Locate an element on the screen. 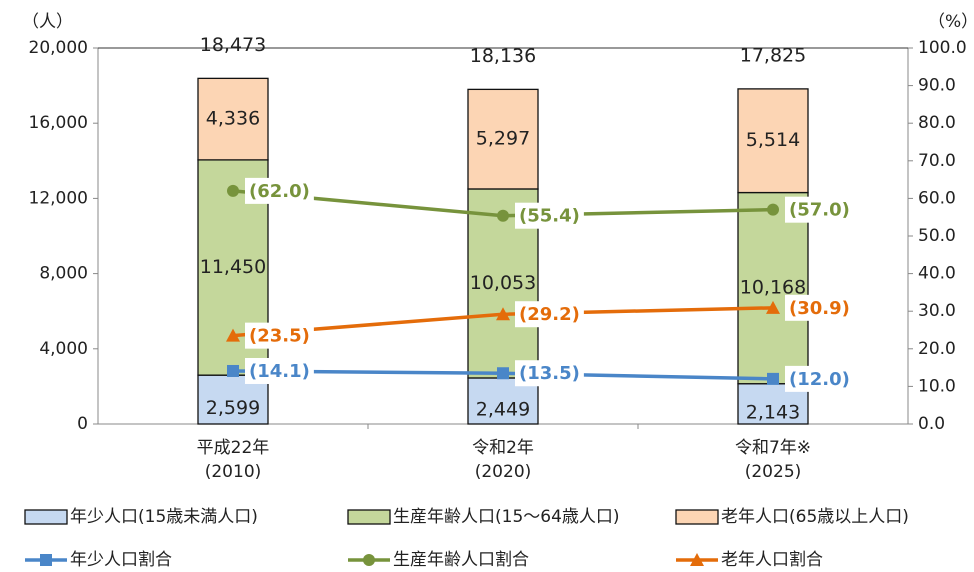  line-label: (23.5) is located at coordinates (279, 336).